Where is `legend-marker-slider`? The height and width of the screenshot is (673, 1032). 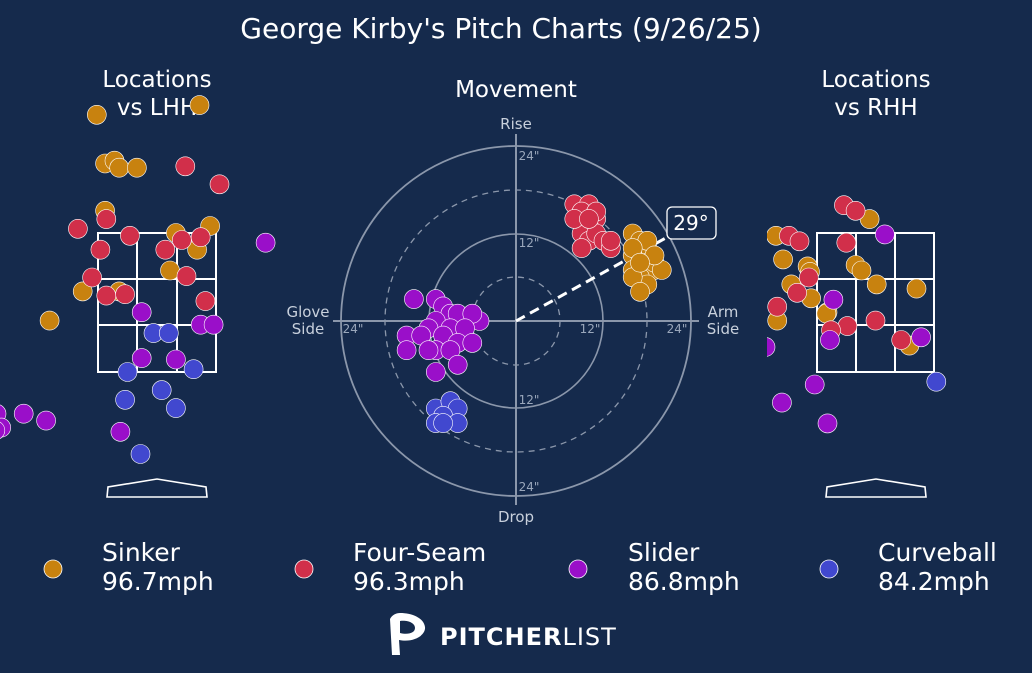
legend-marker-slider is located at coordinates (578, 569).